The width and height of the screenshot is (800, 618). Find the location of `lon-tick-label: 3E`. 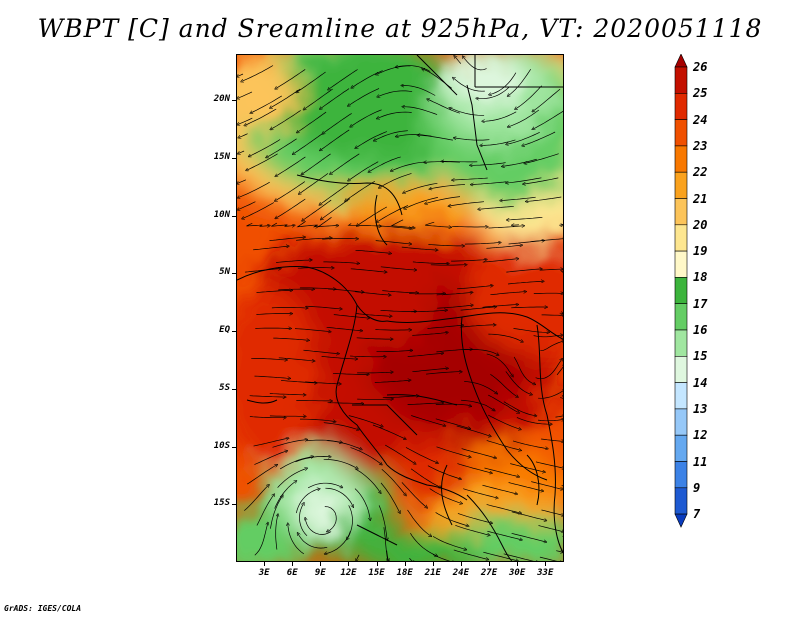

lon-tick-label: 3E is located at coordinates (264, 573).